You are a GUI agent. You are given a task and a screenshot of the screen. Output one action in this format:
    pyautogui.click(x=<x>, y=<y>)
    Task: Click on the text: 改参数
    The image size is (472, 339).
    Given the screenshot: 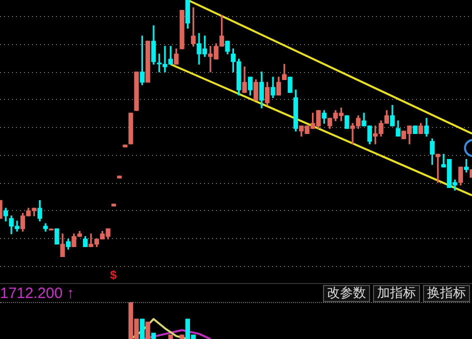 What is the action you would take?
    pyautogui.click(x=346, y=293)
    